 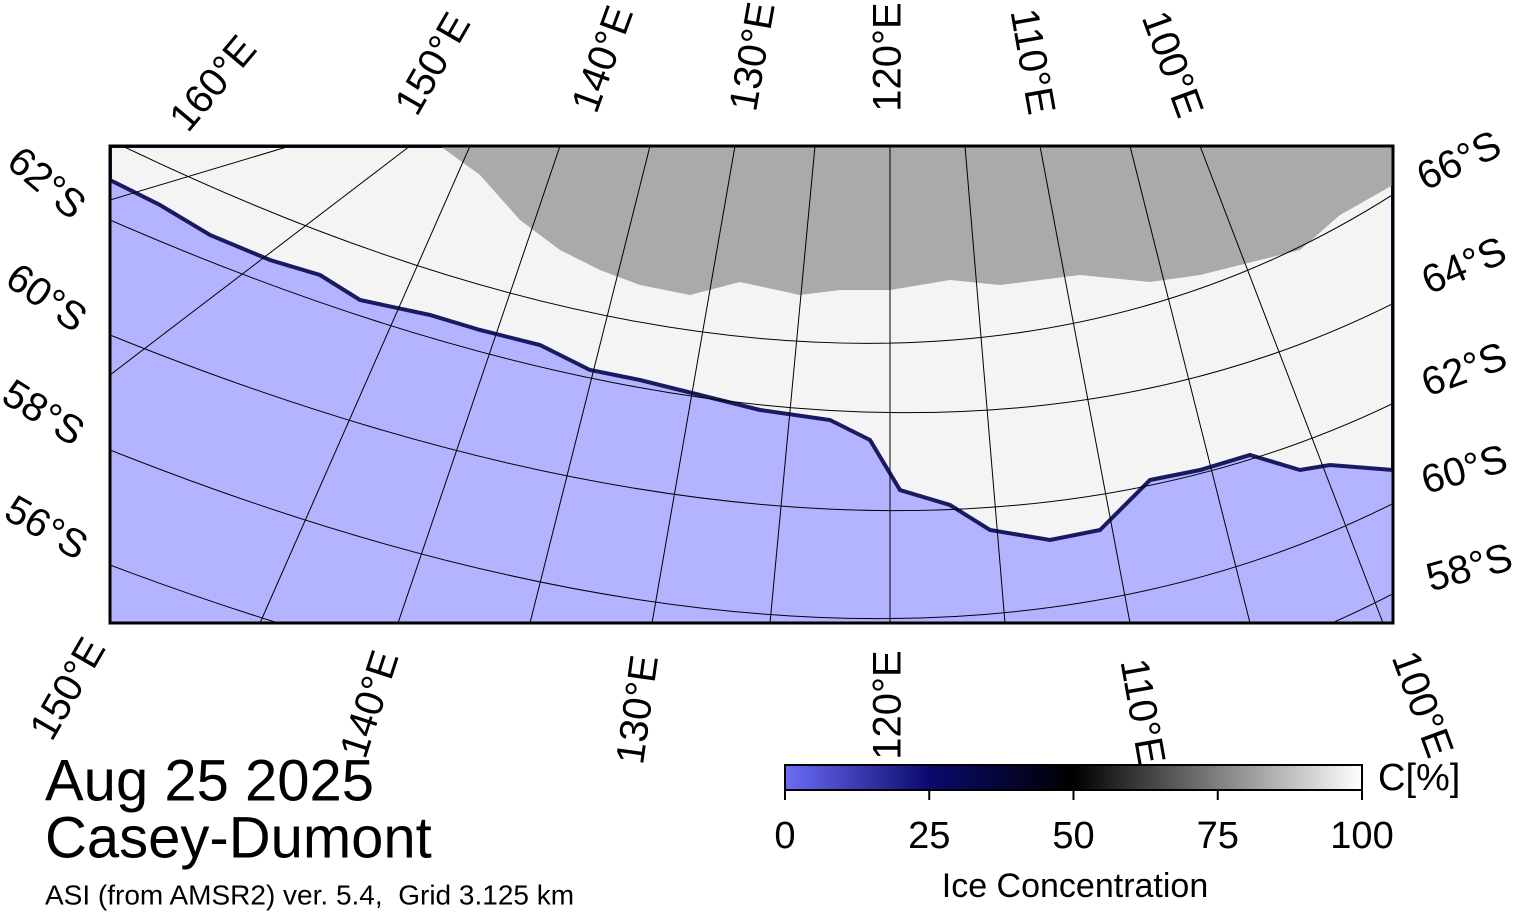 What do you see at coordinates (47, 528) in the screenshot?
I see `graticule-label: 56°S` at bounding box center [47, 528].